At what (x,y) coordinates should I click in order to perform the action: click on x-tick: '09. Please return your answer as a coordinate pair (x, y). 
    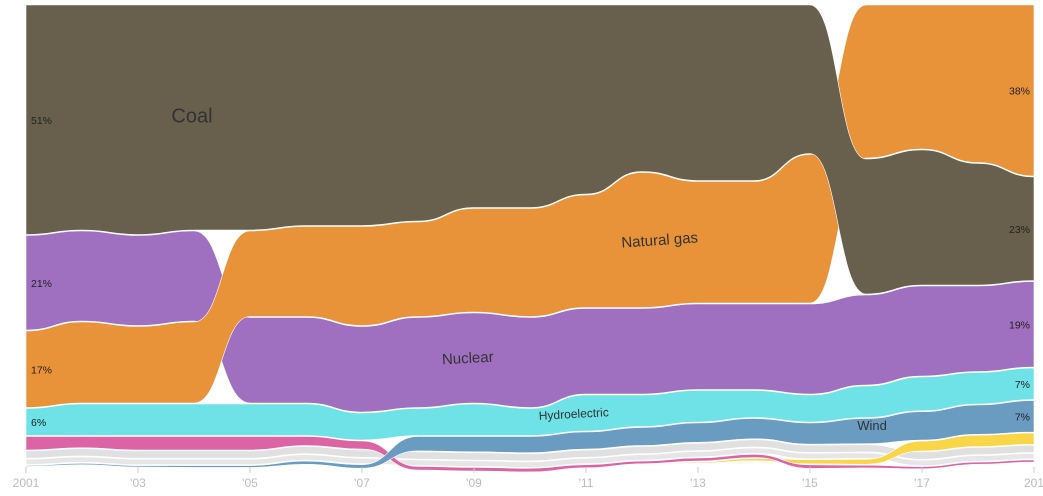
    Looking at the image, I should click on (474, 478).